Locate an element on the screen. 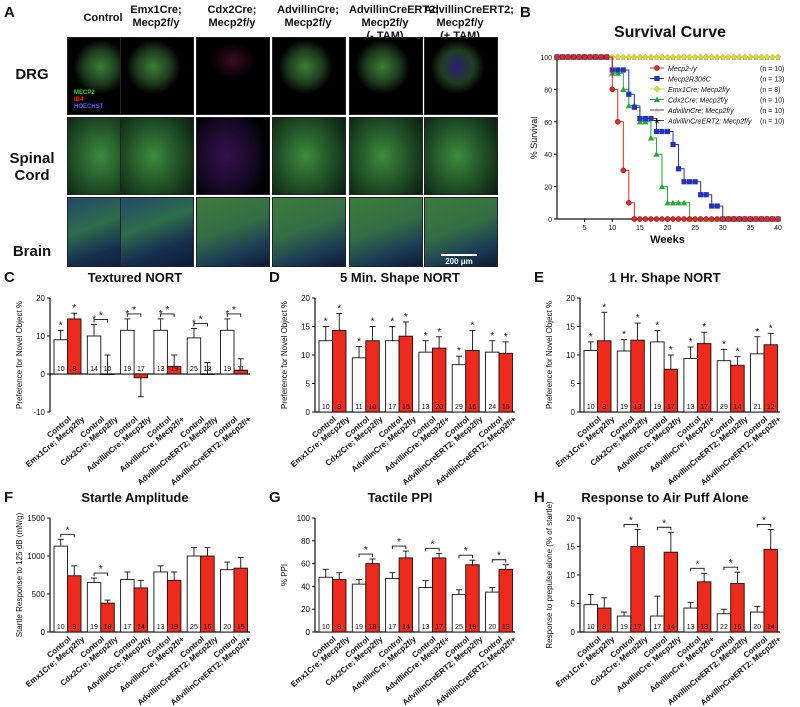 The width and height of the screenshot is (800, 707). n-label: 16 is located at coordinates (738, 627).